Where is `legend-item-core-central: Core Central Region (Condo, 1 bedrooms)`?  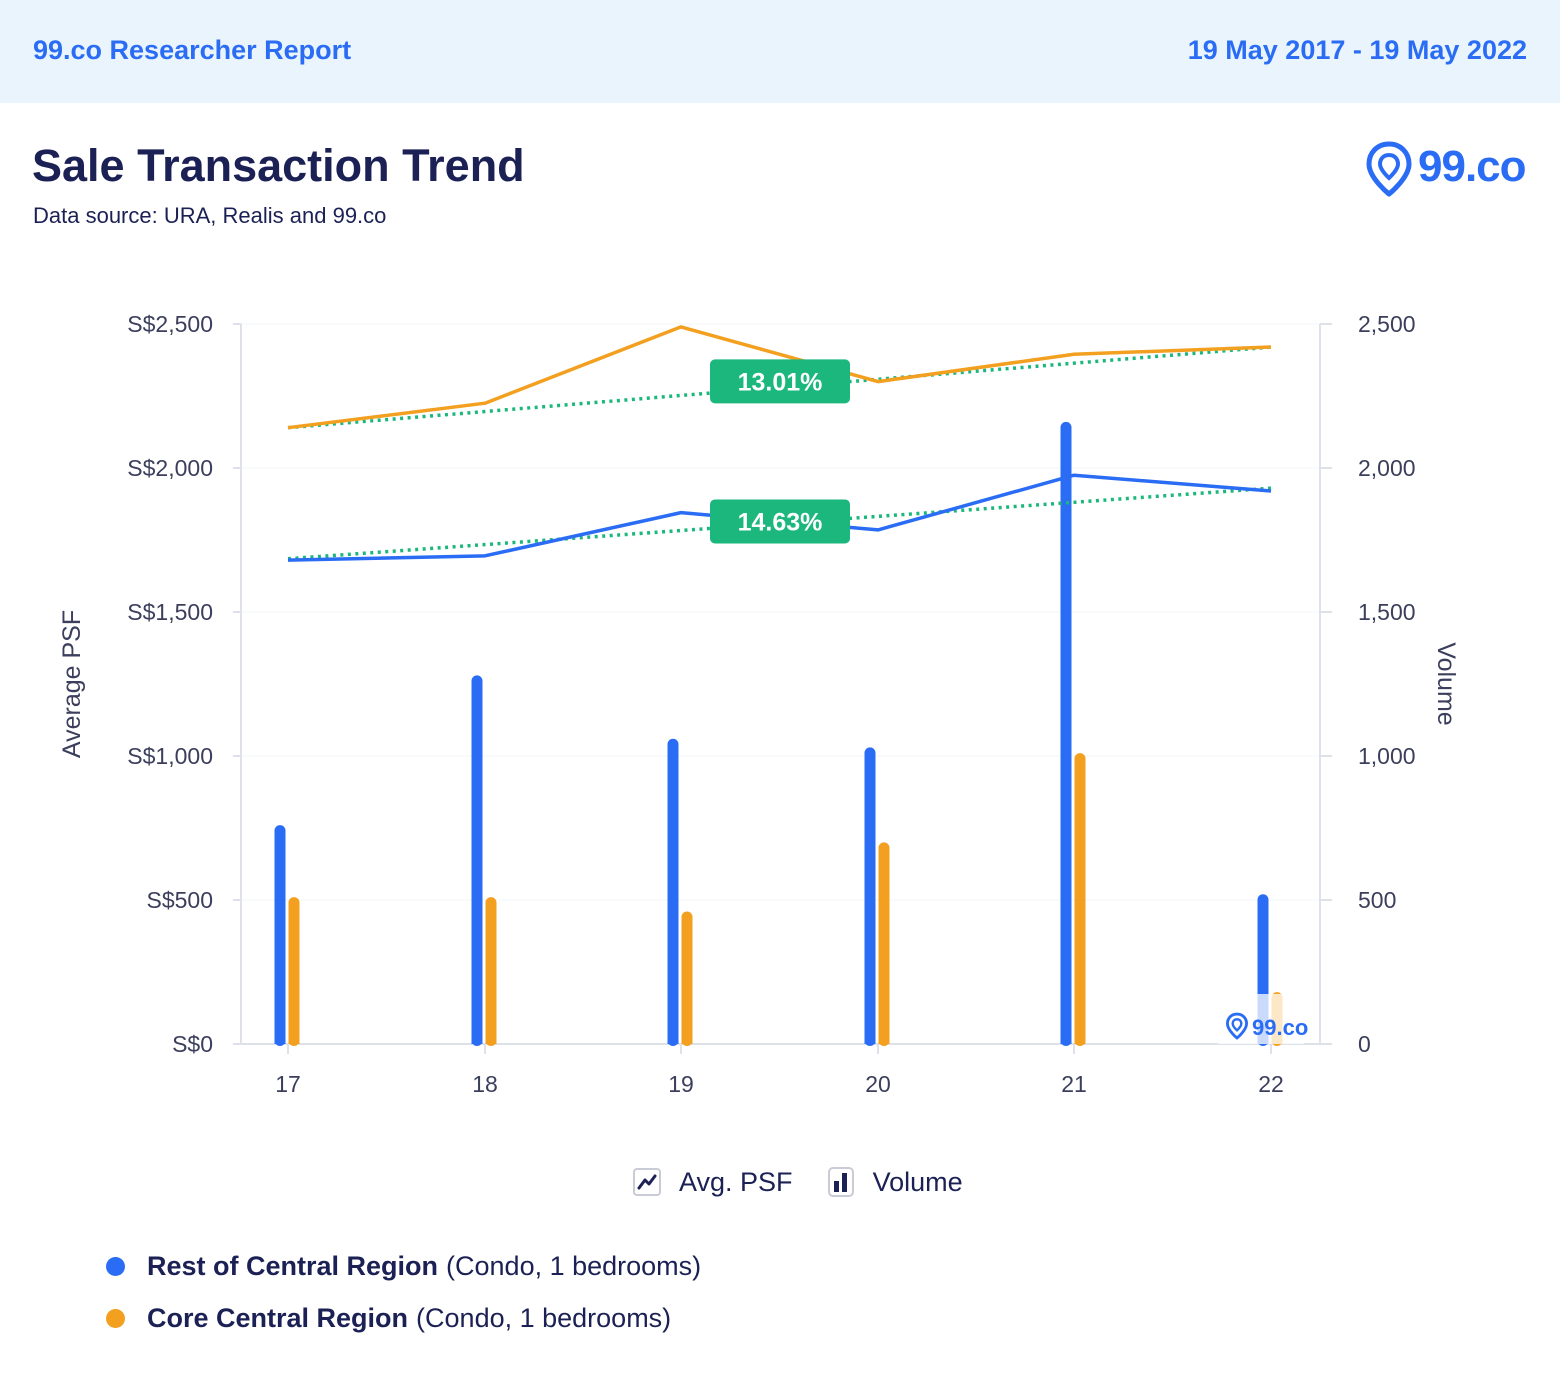 legend-item-core-central: Core Central Region (Condo, 1 bedrooms) is located at coordinates (403, 1318).